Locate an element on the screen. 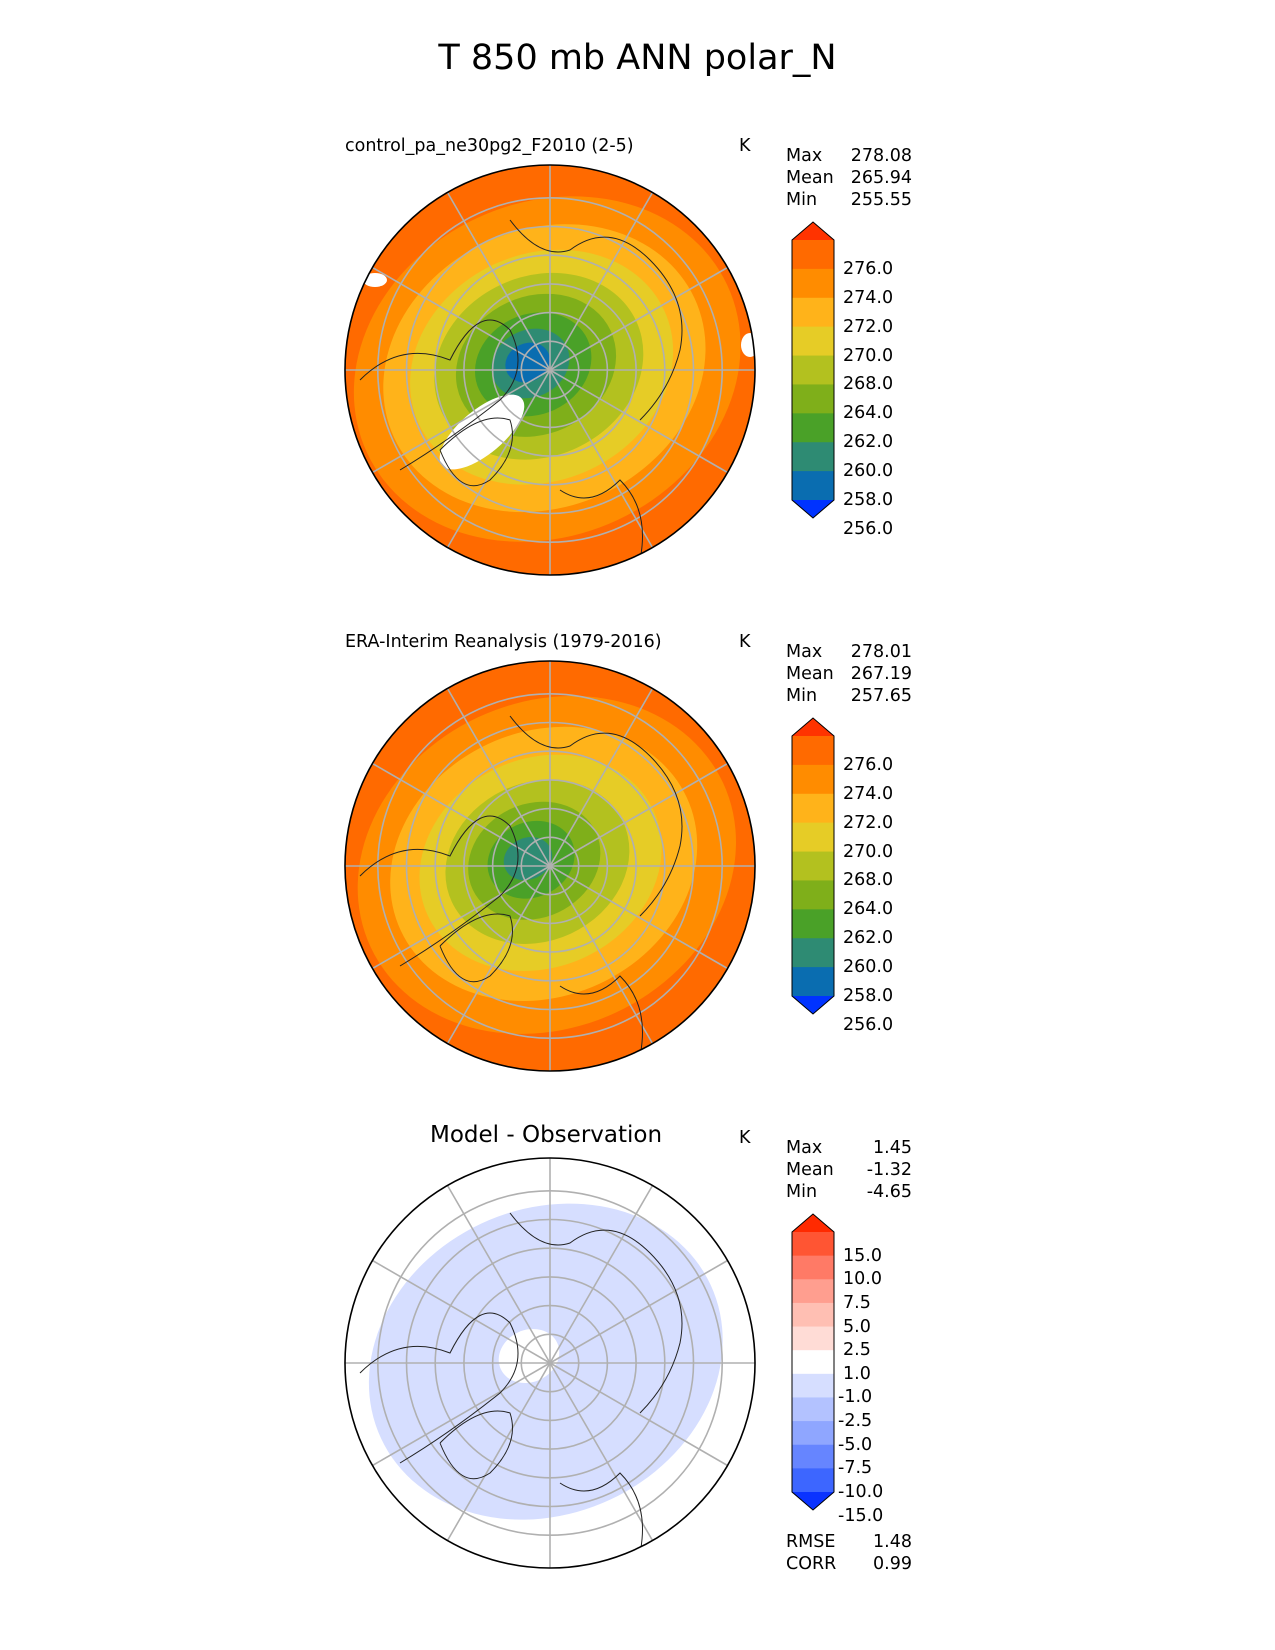 This screenshot has width=1275, height=1650. panel-title: ERA-Interim Reanalysis (1979-2016) is located at coordinates (503, 642).